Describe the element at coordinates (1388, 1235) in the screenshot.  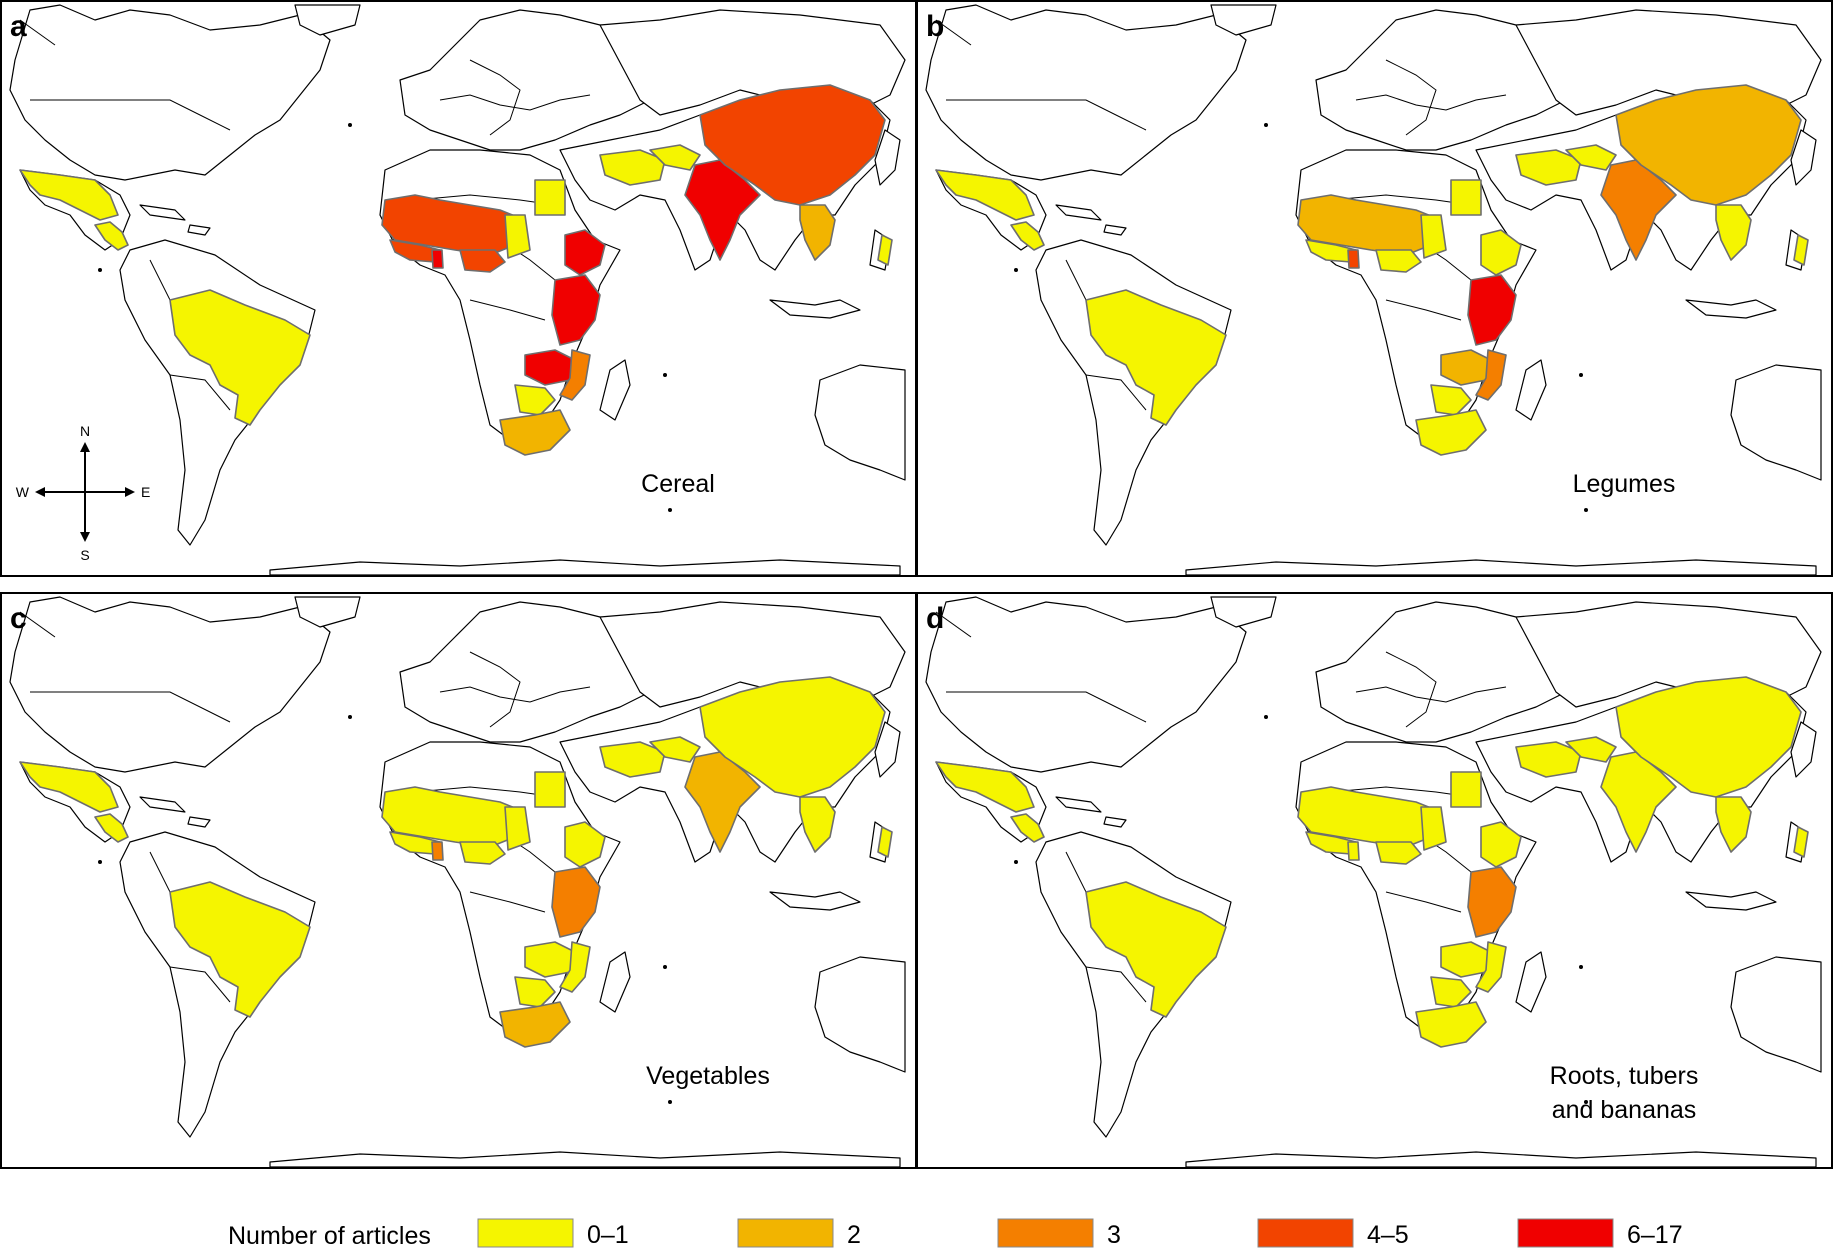
I see `legend-label: 4–5` at that location.